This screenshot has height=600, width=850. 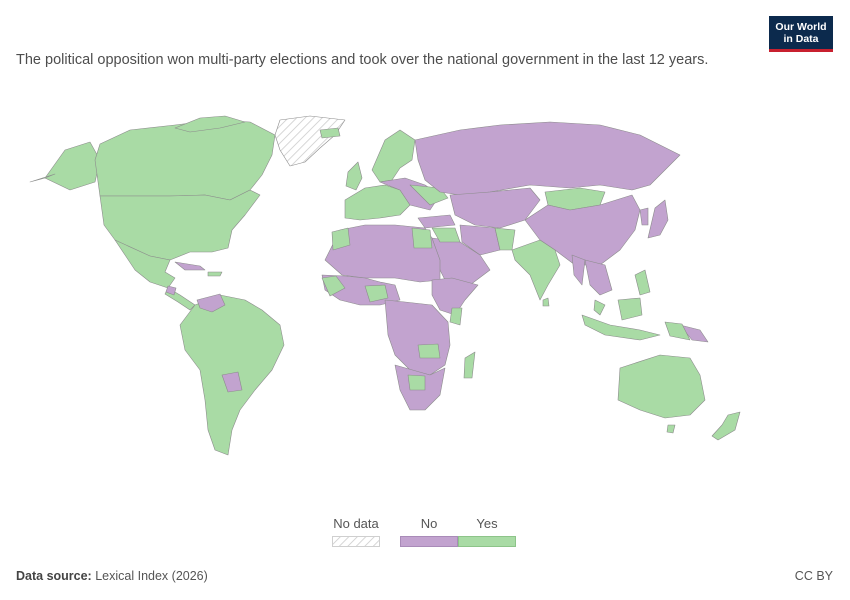 I want to click on guatemala, so click(x=171, y=290).